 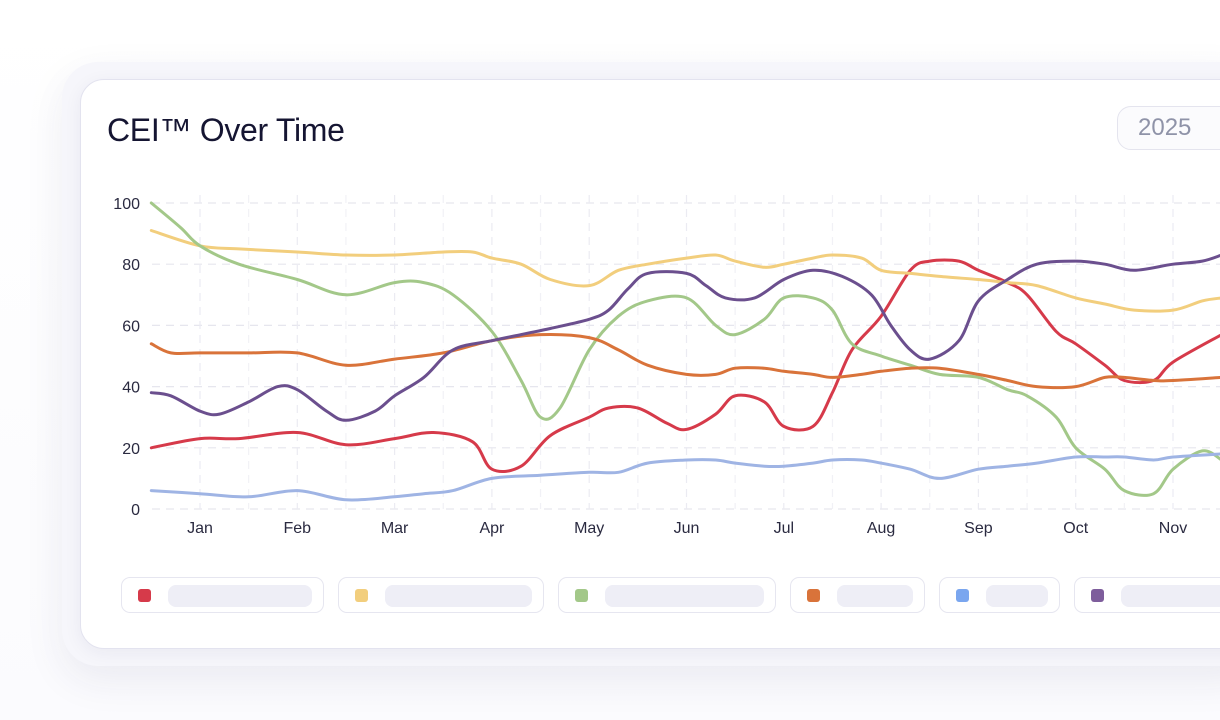 I want to click on y-tick-label: 80, so click(x=131, y=265).